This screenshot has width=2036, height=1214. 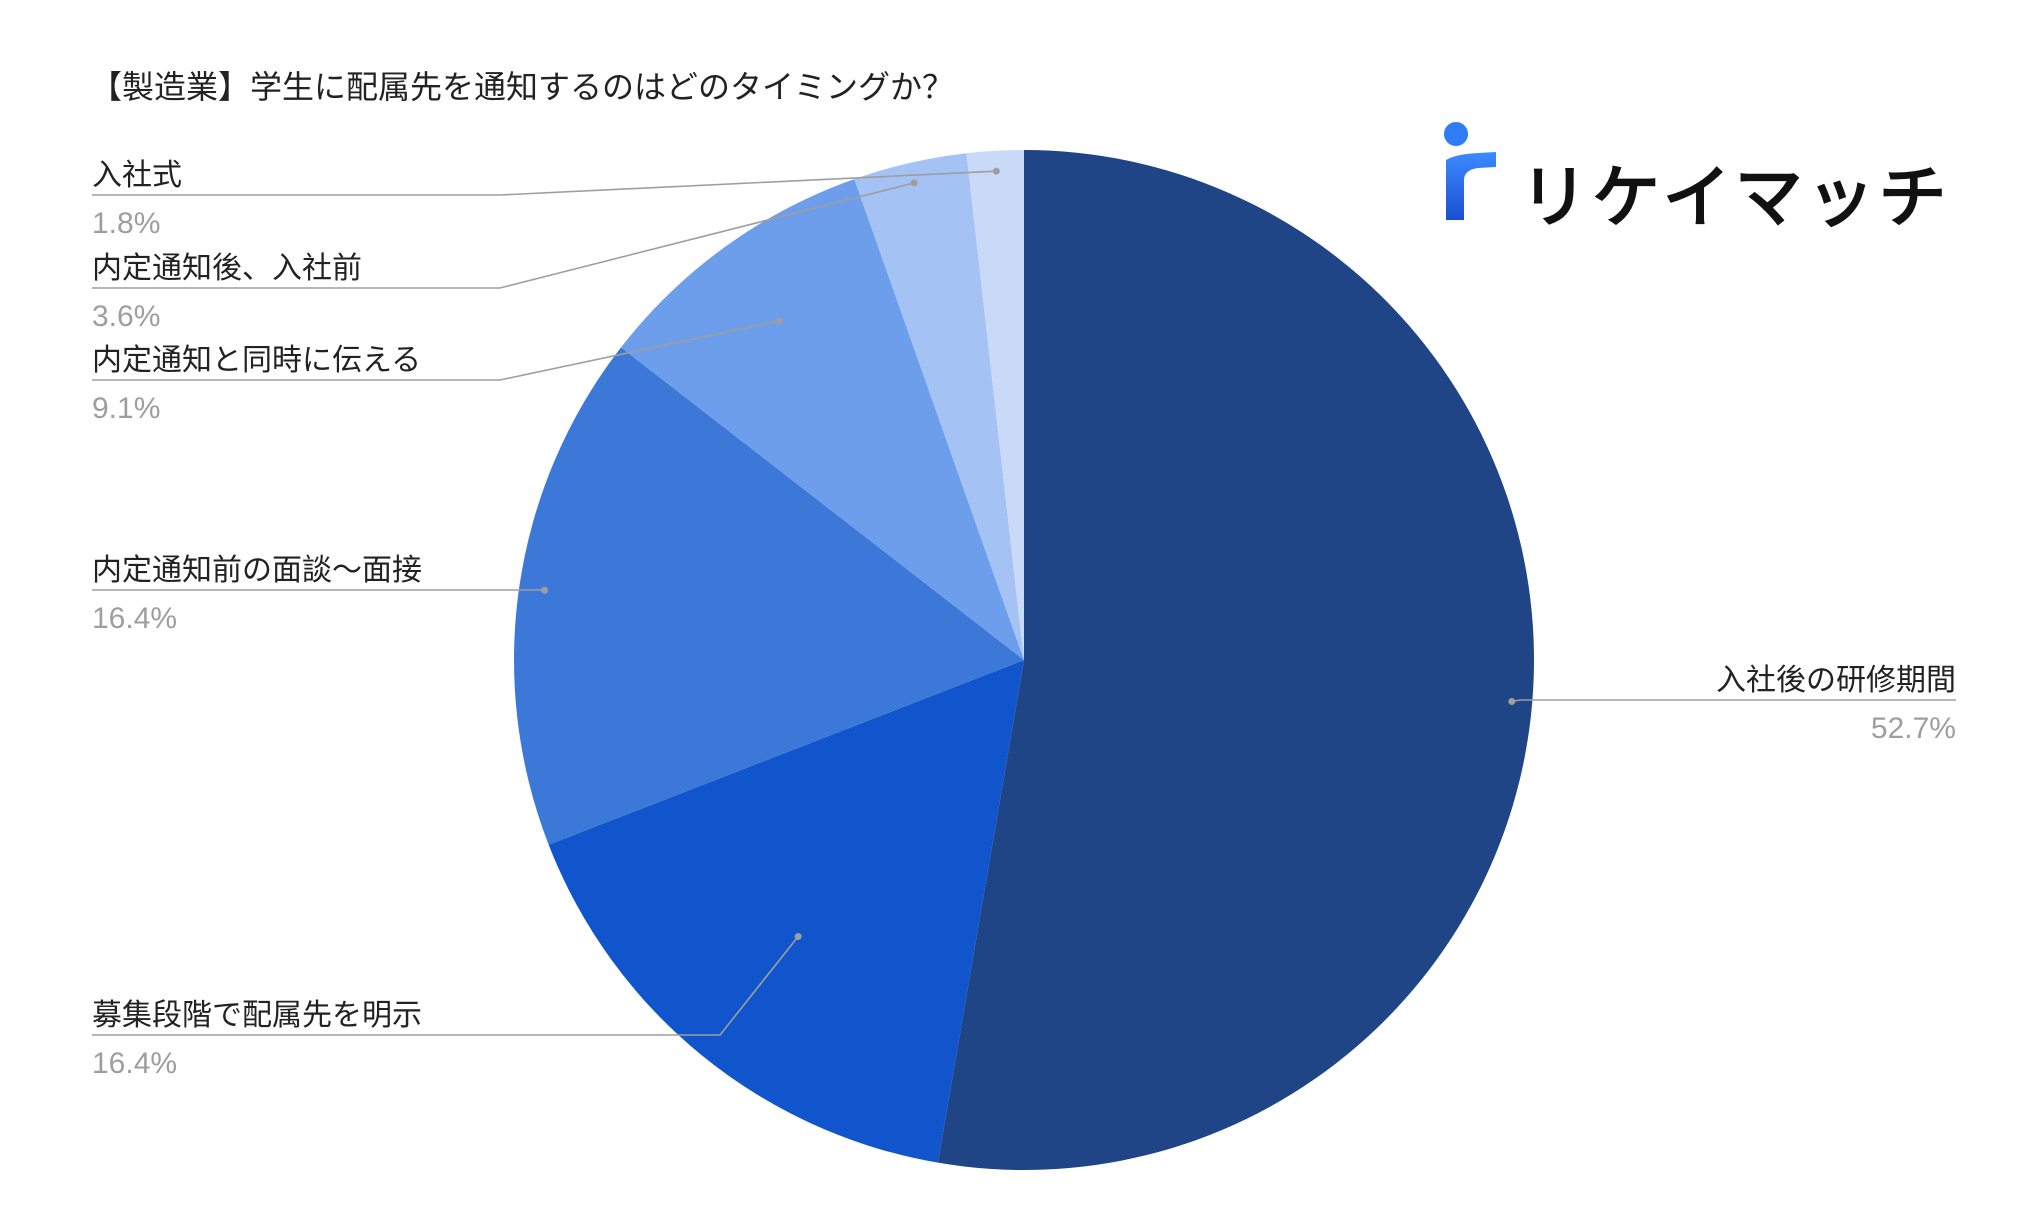 What do you see at coordinates (227, 268) in the screenshot?
I see `slice-label: 内定通知後、入社前` at bounding box center [227, 268].